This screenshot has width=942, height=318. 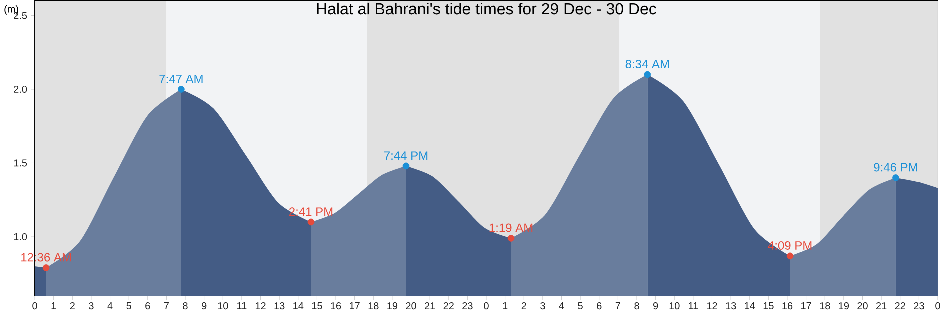 What do you see at coordinates (487, 8) in the screenshot?
I see `chart-title: Halat al Bahrani's tide times for 29 Dec - 30 Dec` at bounding box center [487, 8].